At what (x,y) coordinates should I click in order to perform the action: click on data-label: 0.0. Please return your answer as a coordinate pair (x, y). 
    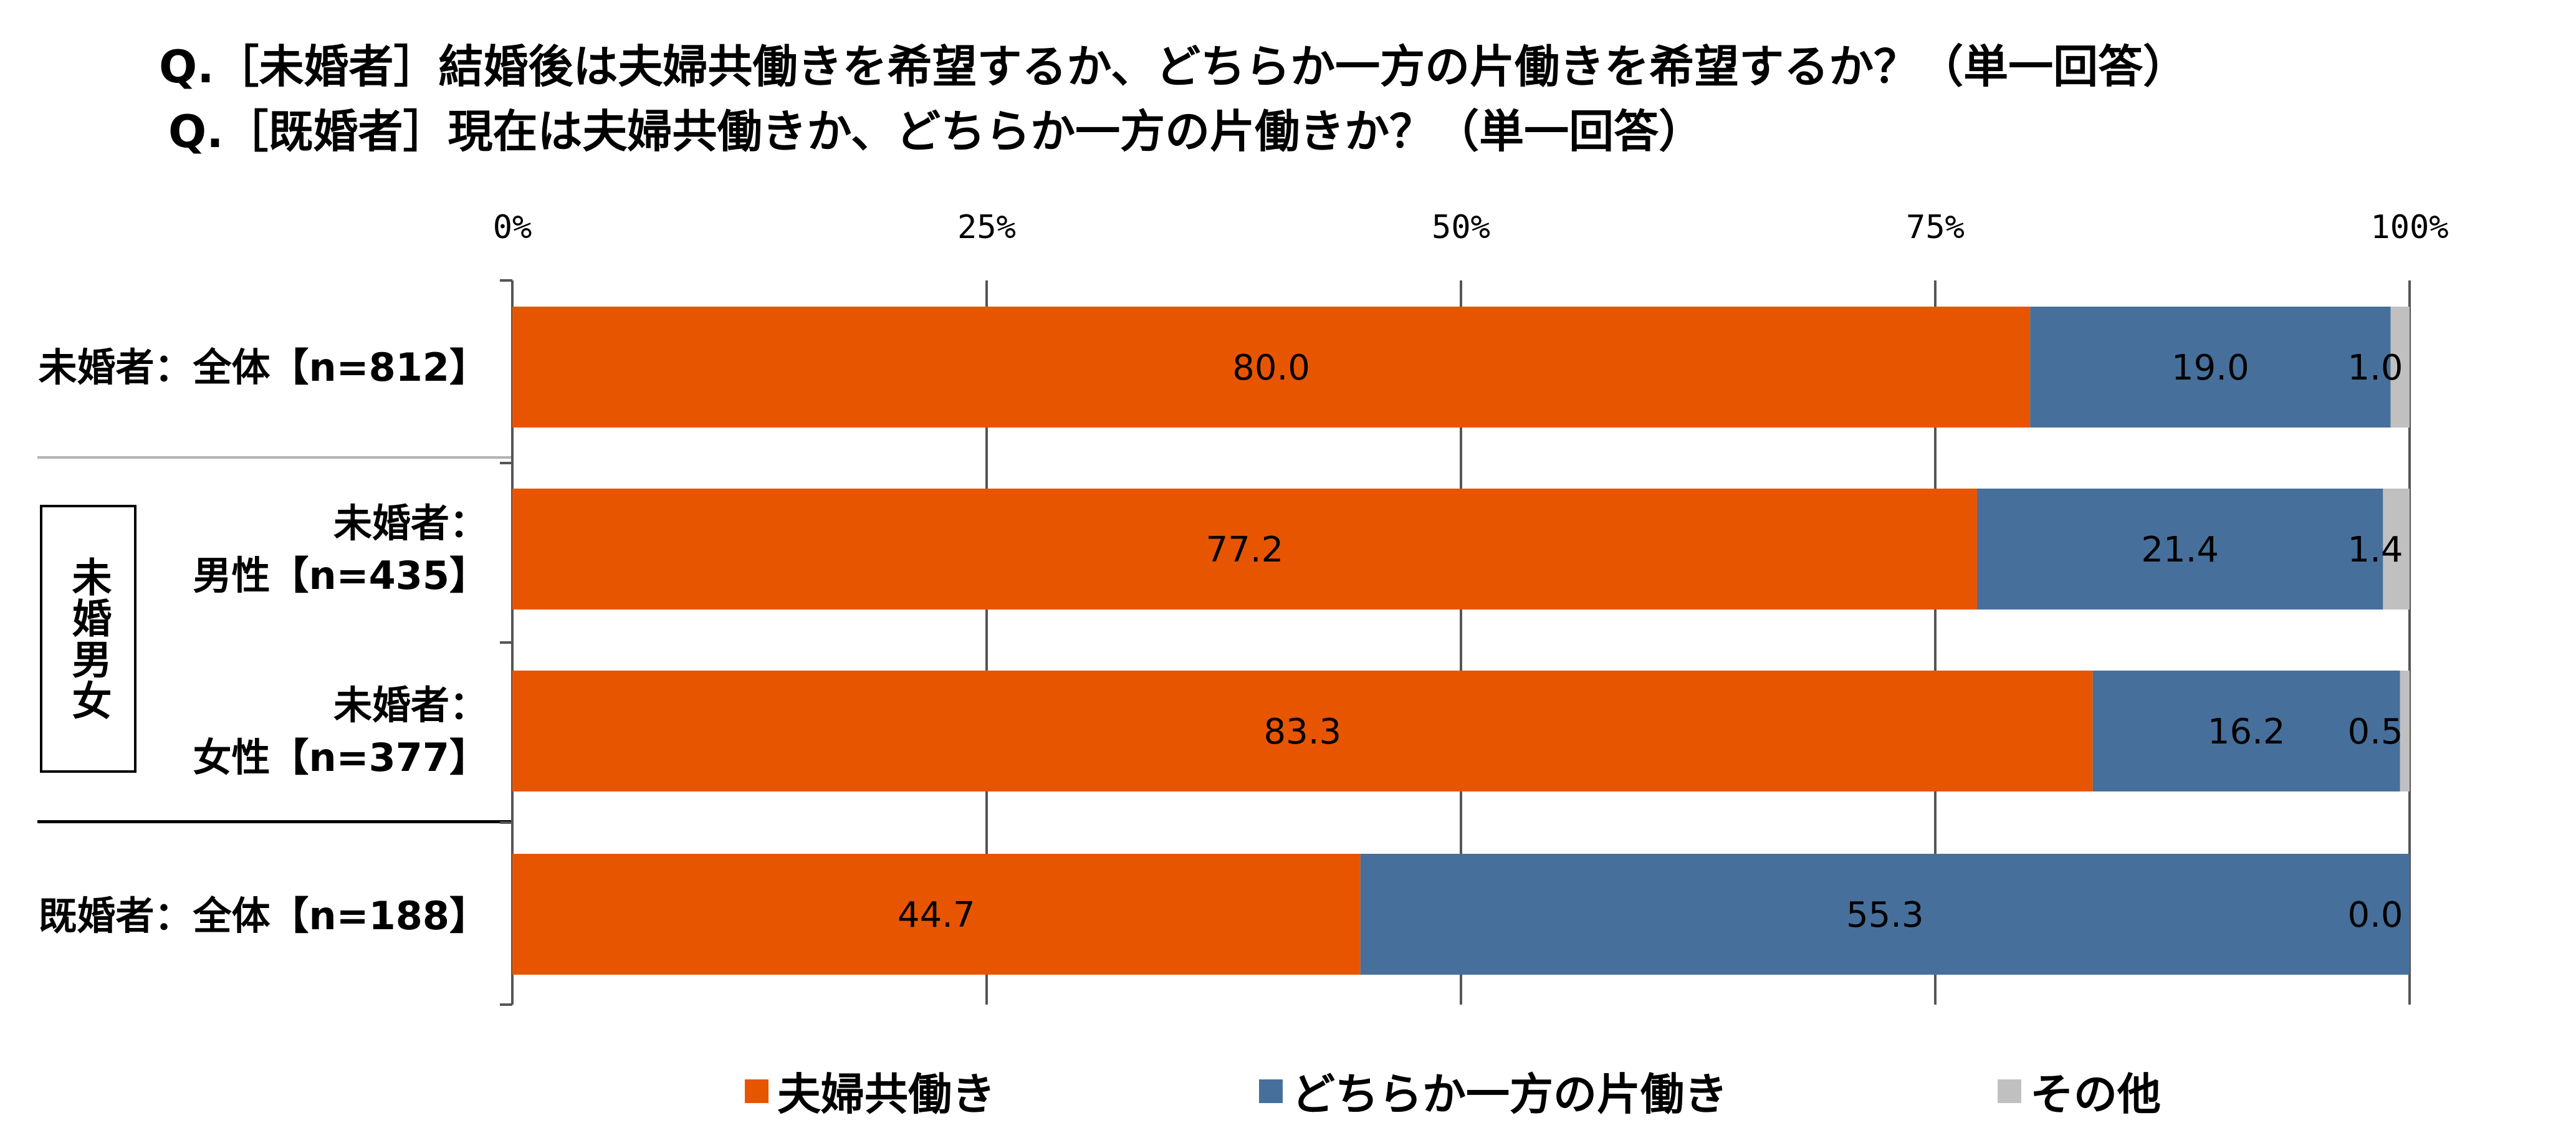
    Looking at the image, I should click on (2375, 915).